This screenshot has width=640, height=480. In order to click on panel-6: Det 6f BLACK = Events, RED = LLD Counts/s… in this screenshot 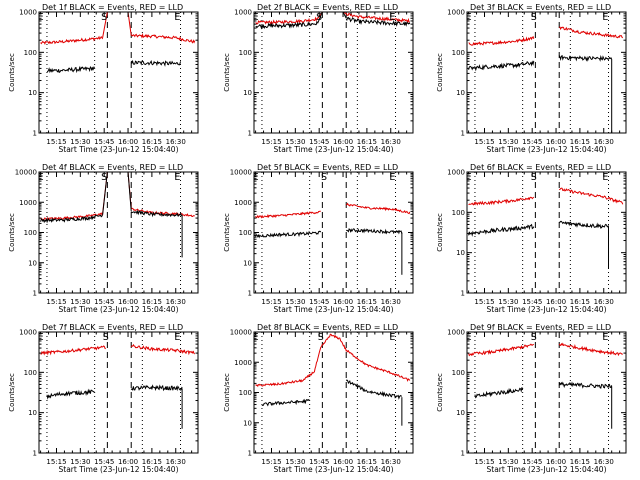, I will do `click(531, 238)`.